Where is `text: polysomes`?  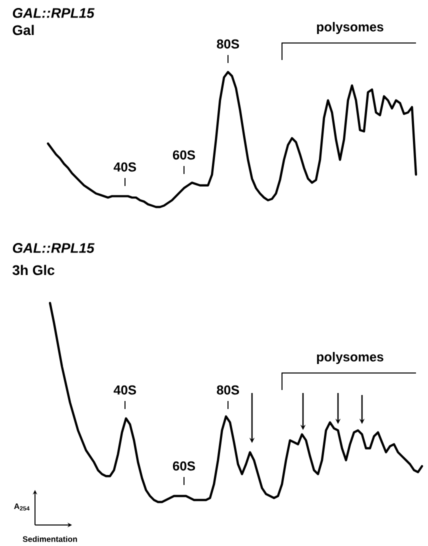 text: polysomes is located at coordinates (350, 28).